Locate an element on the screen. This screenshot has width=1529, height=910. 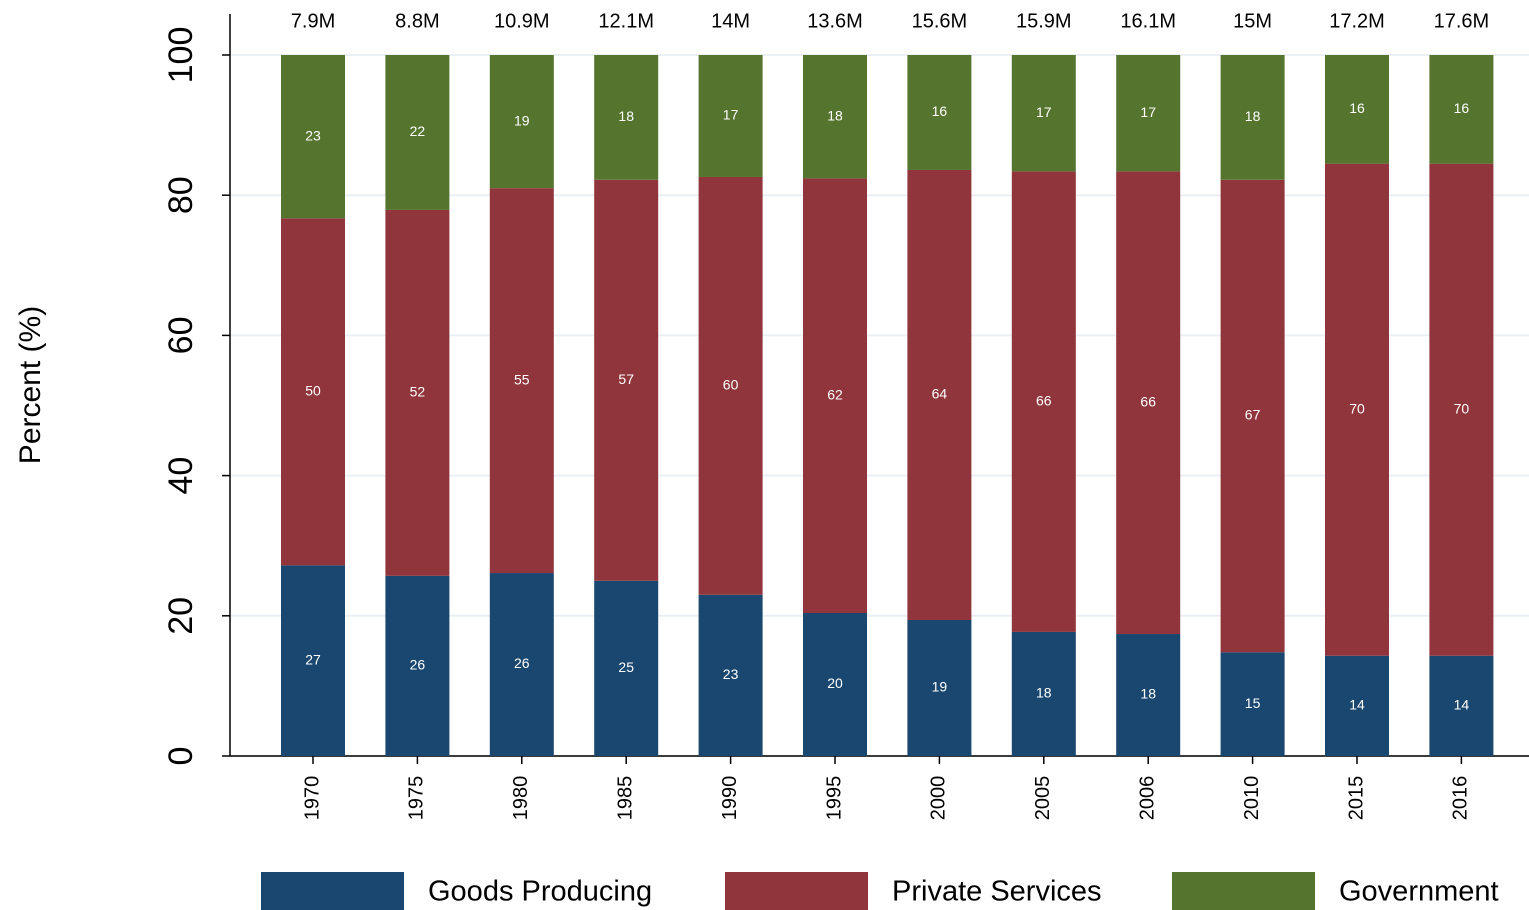
bar-total-label: 15.6M is located at coordinates (940, 21).